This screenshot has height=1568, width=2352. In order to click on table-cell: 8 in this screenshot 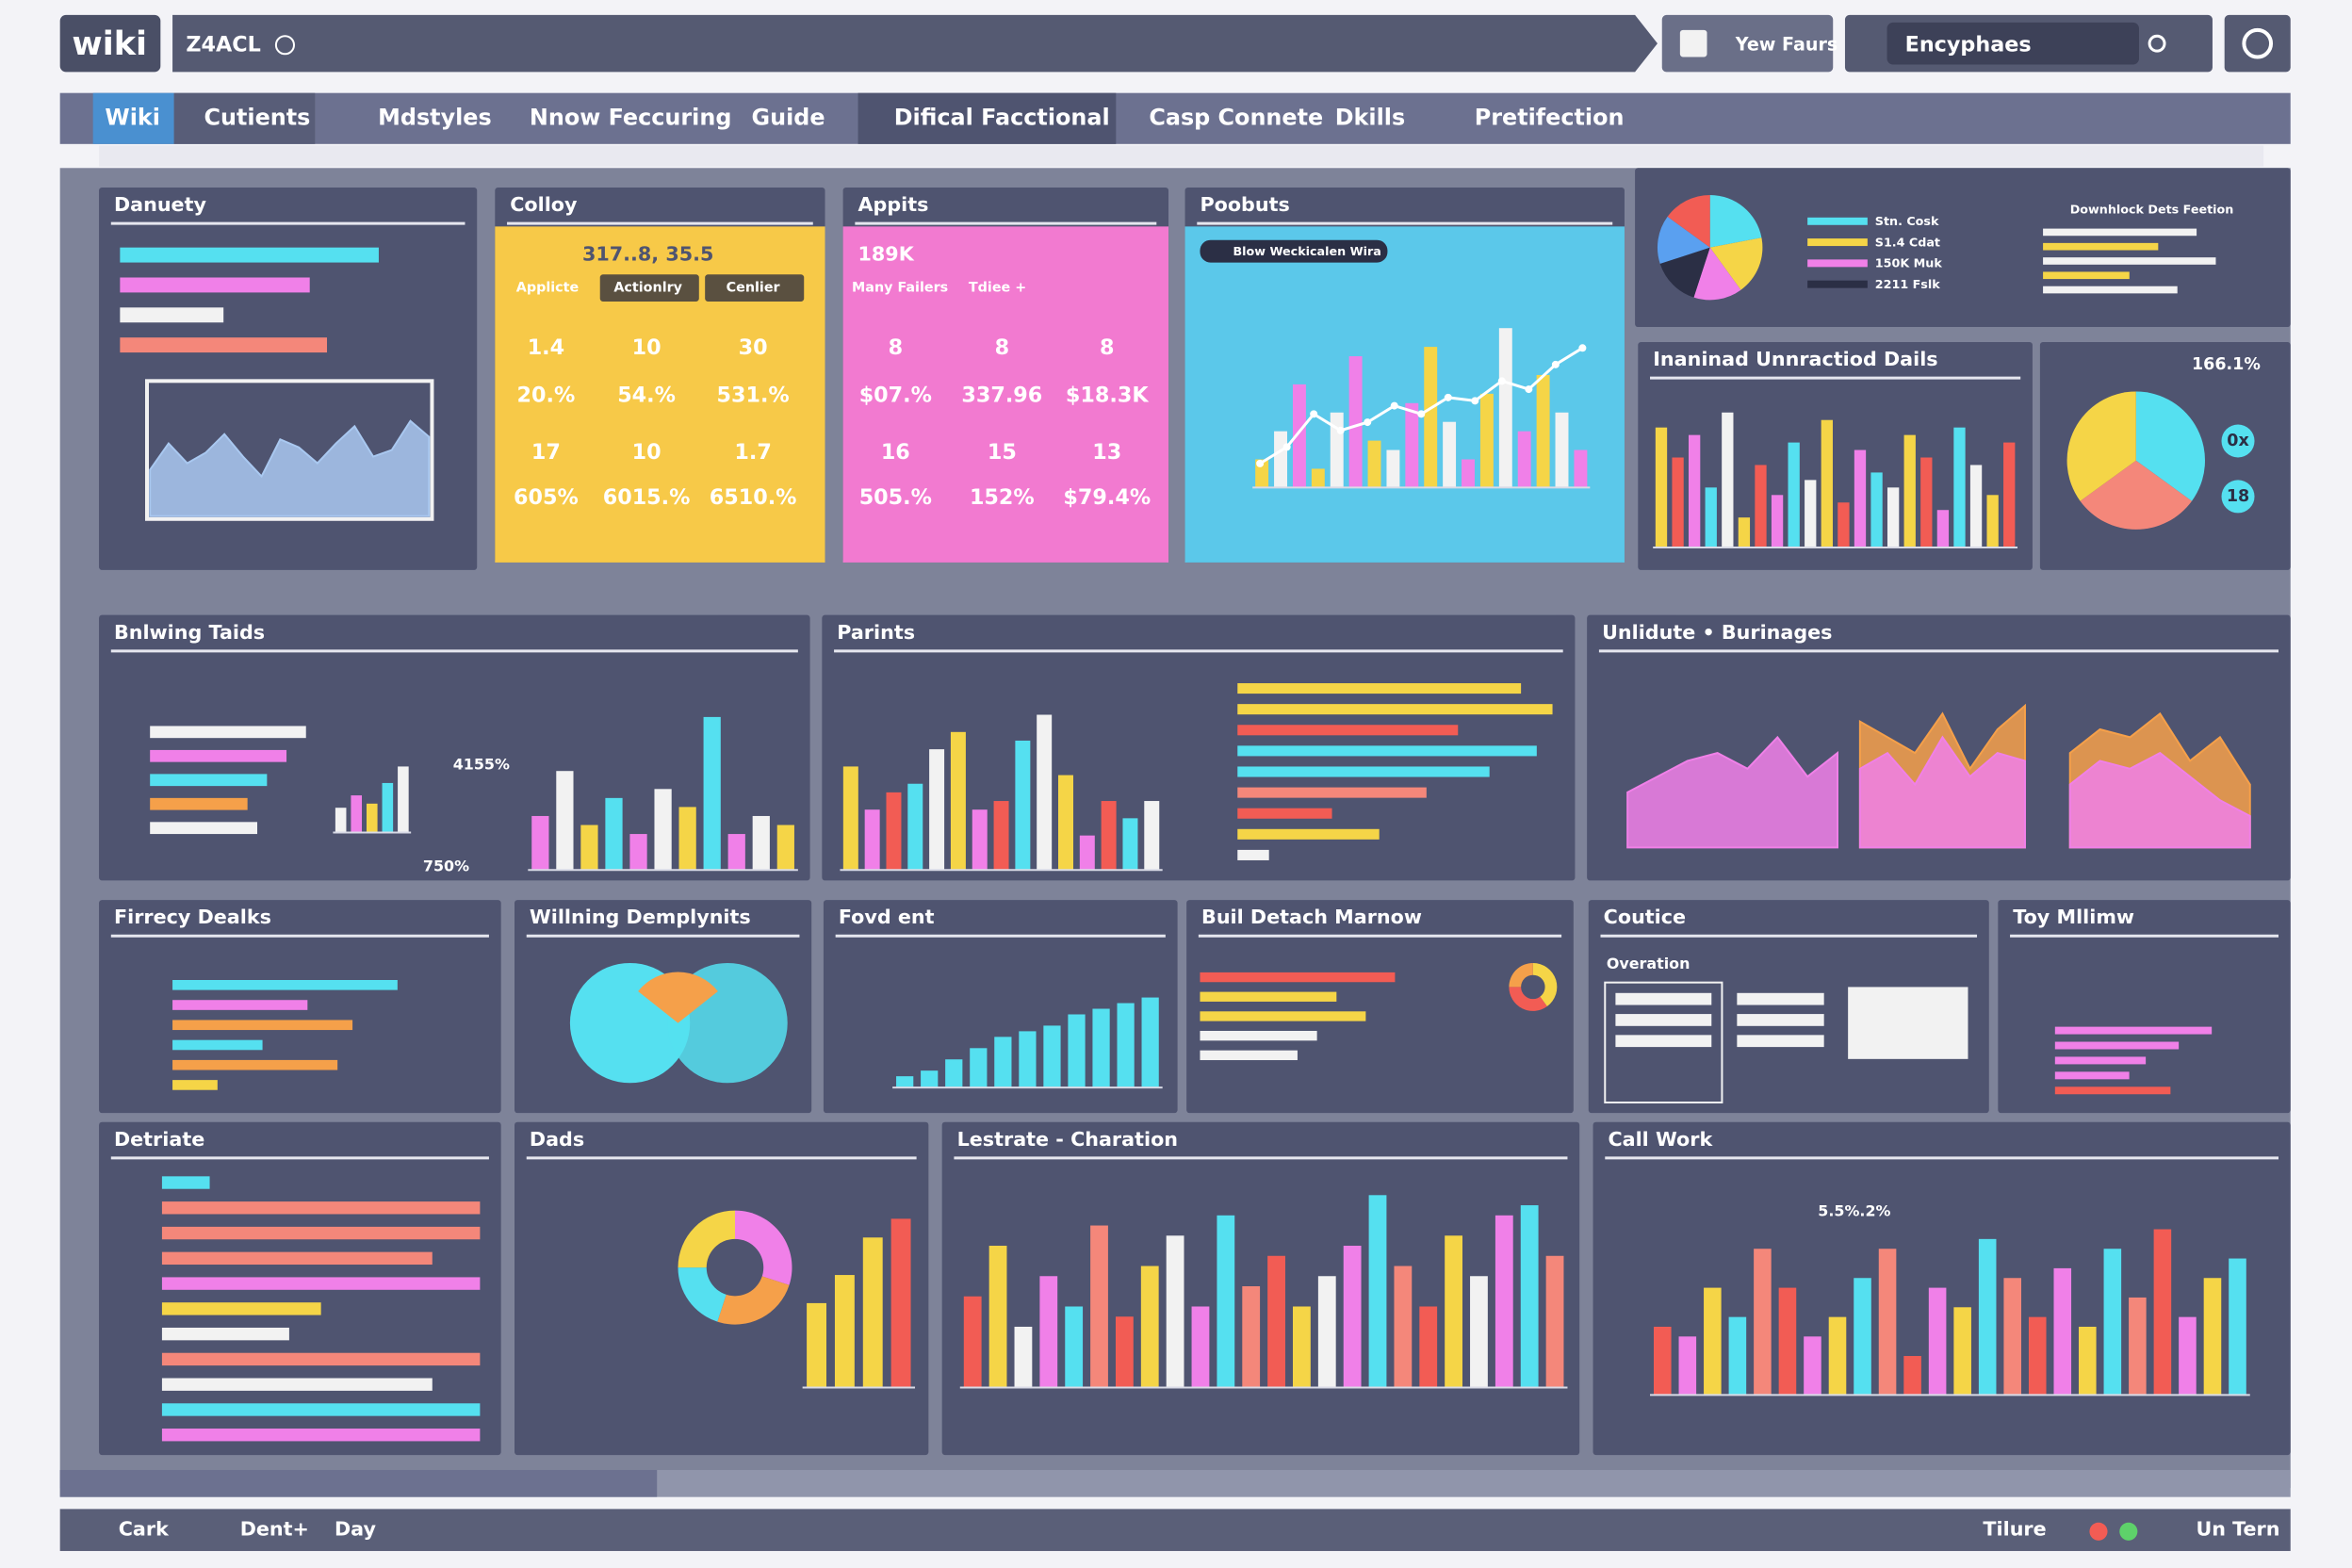, I will do `click(1108, 348)`.